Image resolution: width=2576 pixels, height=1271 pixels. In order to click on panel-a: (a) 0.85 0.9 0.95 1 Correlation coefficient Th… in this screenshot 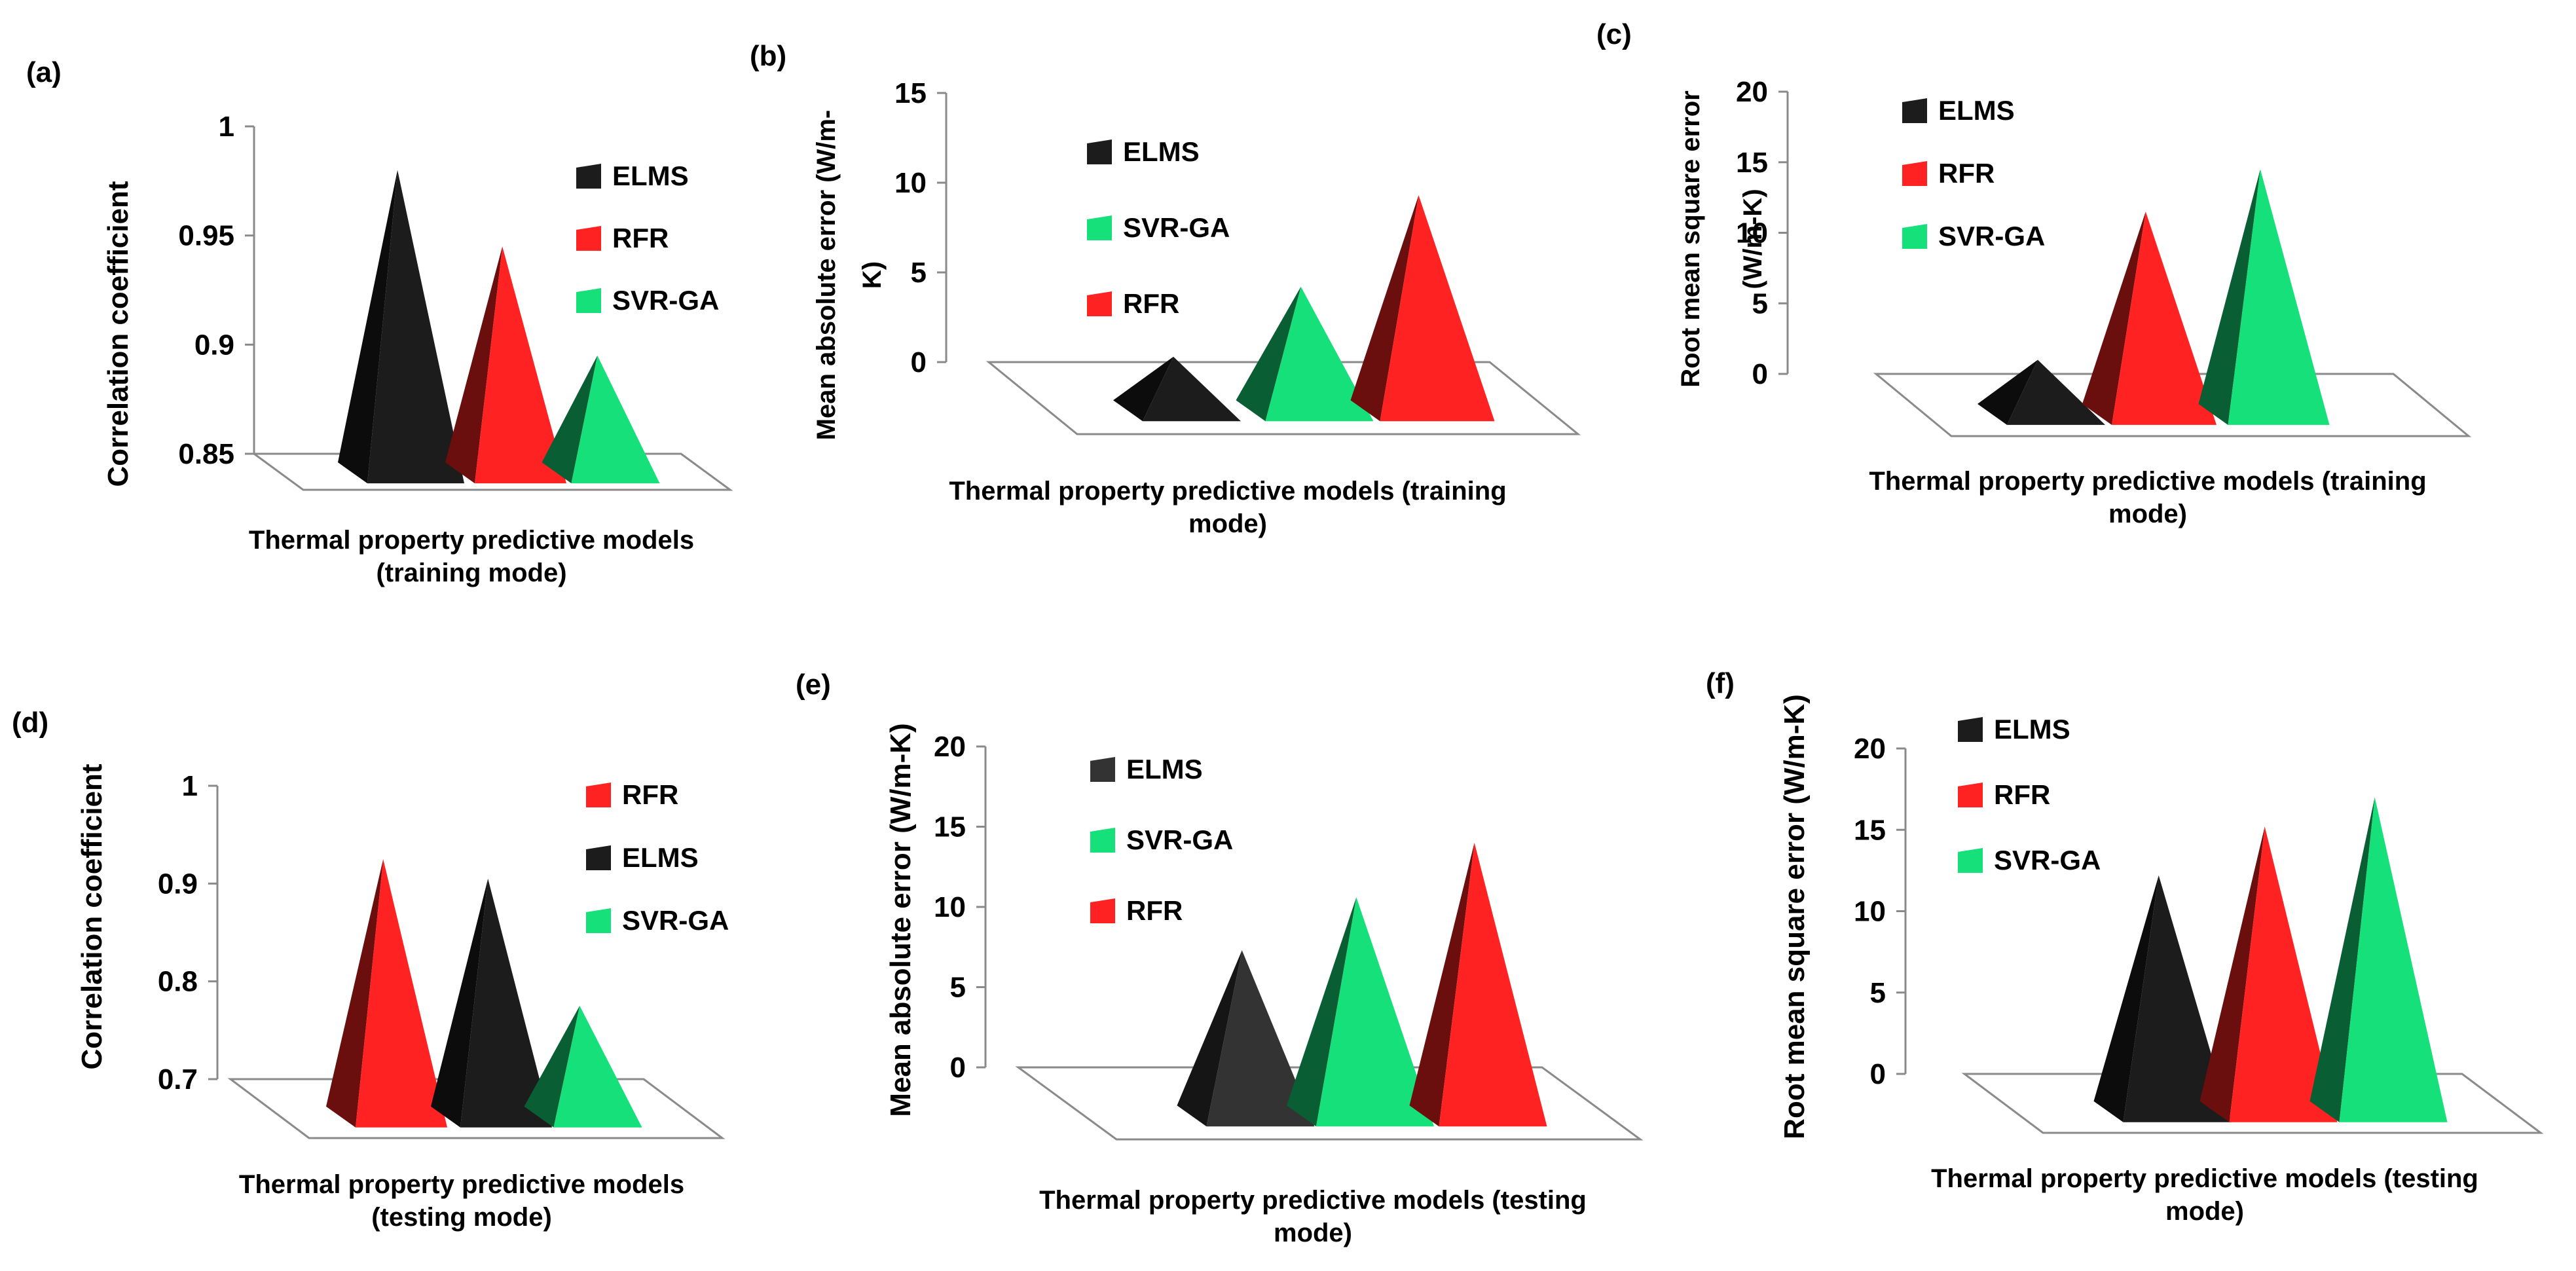, I will do `click(379, 321)`.